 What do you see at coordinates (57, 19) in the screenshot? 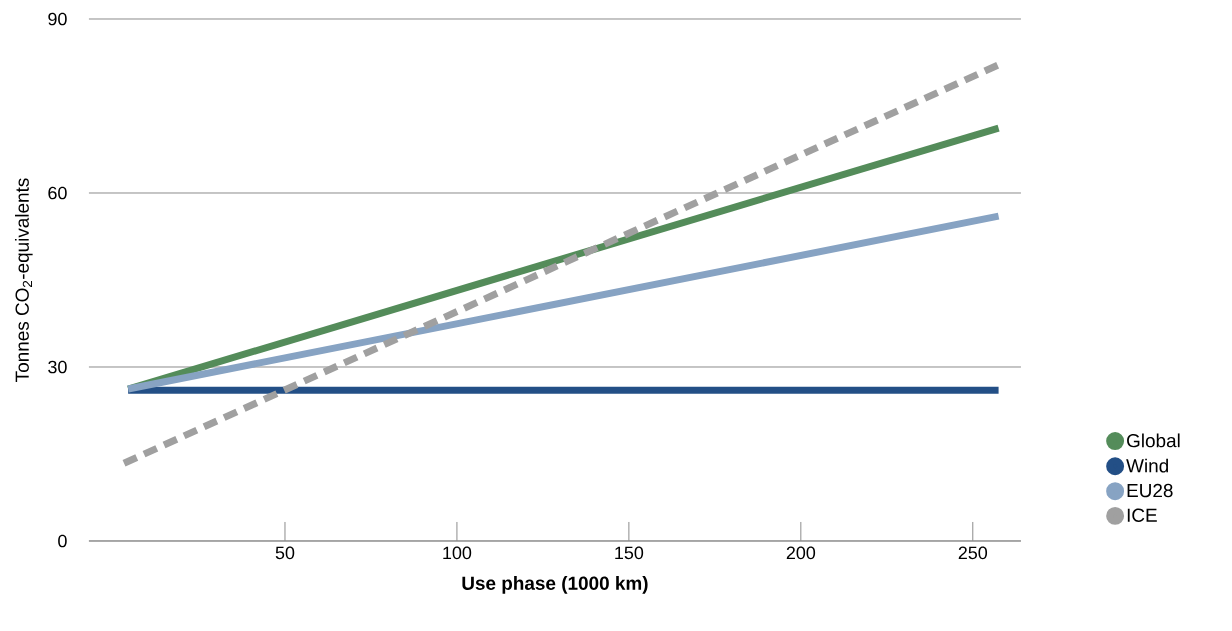
I see `y-tick-label: 90` at bounding box center [57, 19].